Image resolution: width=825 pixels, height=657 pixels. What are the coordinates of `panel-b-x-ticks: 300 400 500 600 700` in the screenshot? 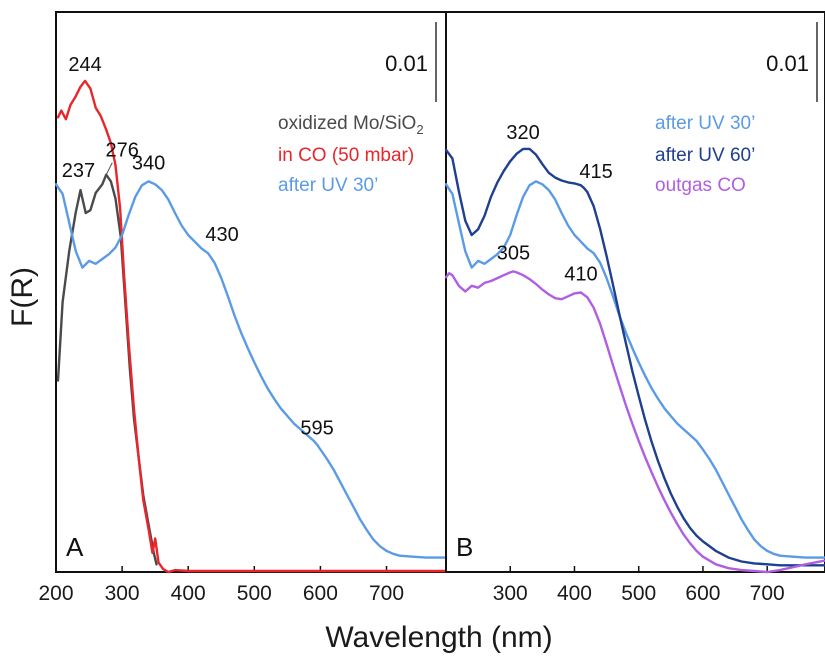 It's located at (639, 585).